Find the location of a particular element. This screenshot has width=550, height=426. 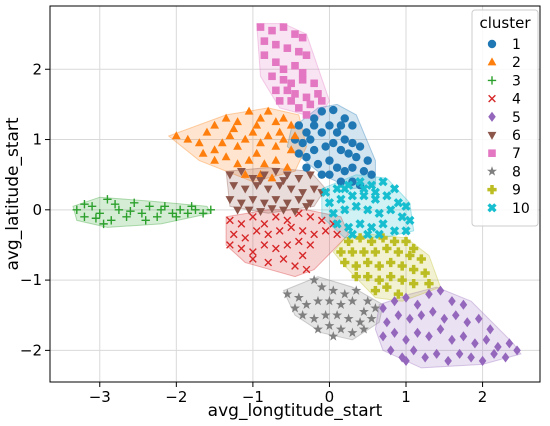

x-tick-label: −3 is located at coordinates (100, 397).